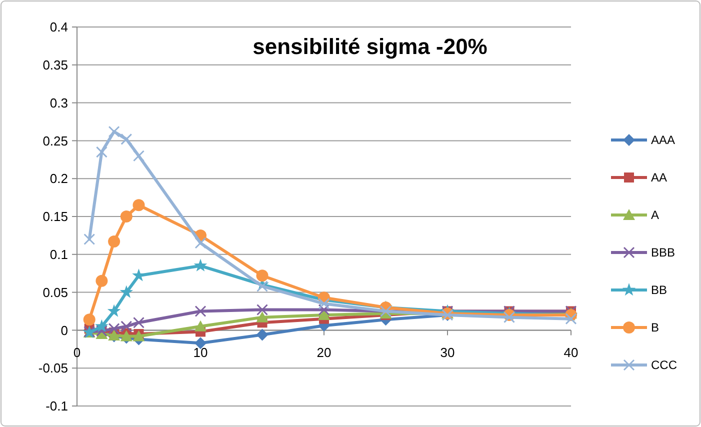 Image resolution: width=701 pixels, height=427 pixels. What do you see at coordinates (53, 368) in the screenshot?
I see `y-tick-label: -0.05` at bounding box center [53, 368].